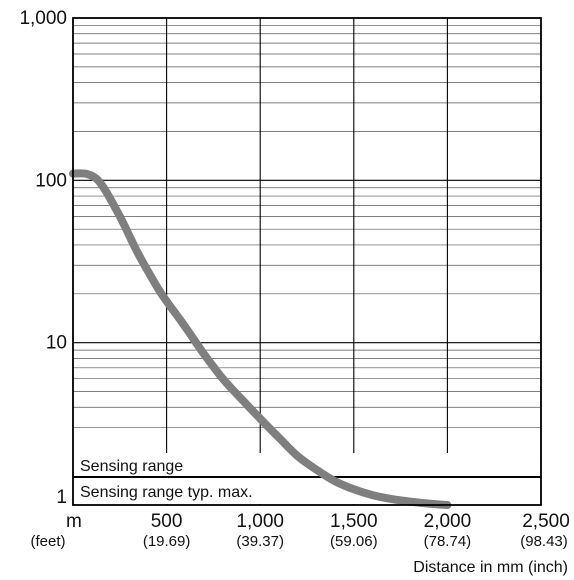  Describe the element at coordinates (51, 180) in the screenshot. I see `y-tick-label: 100` at that location.